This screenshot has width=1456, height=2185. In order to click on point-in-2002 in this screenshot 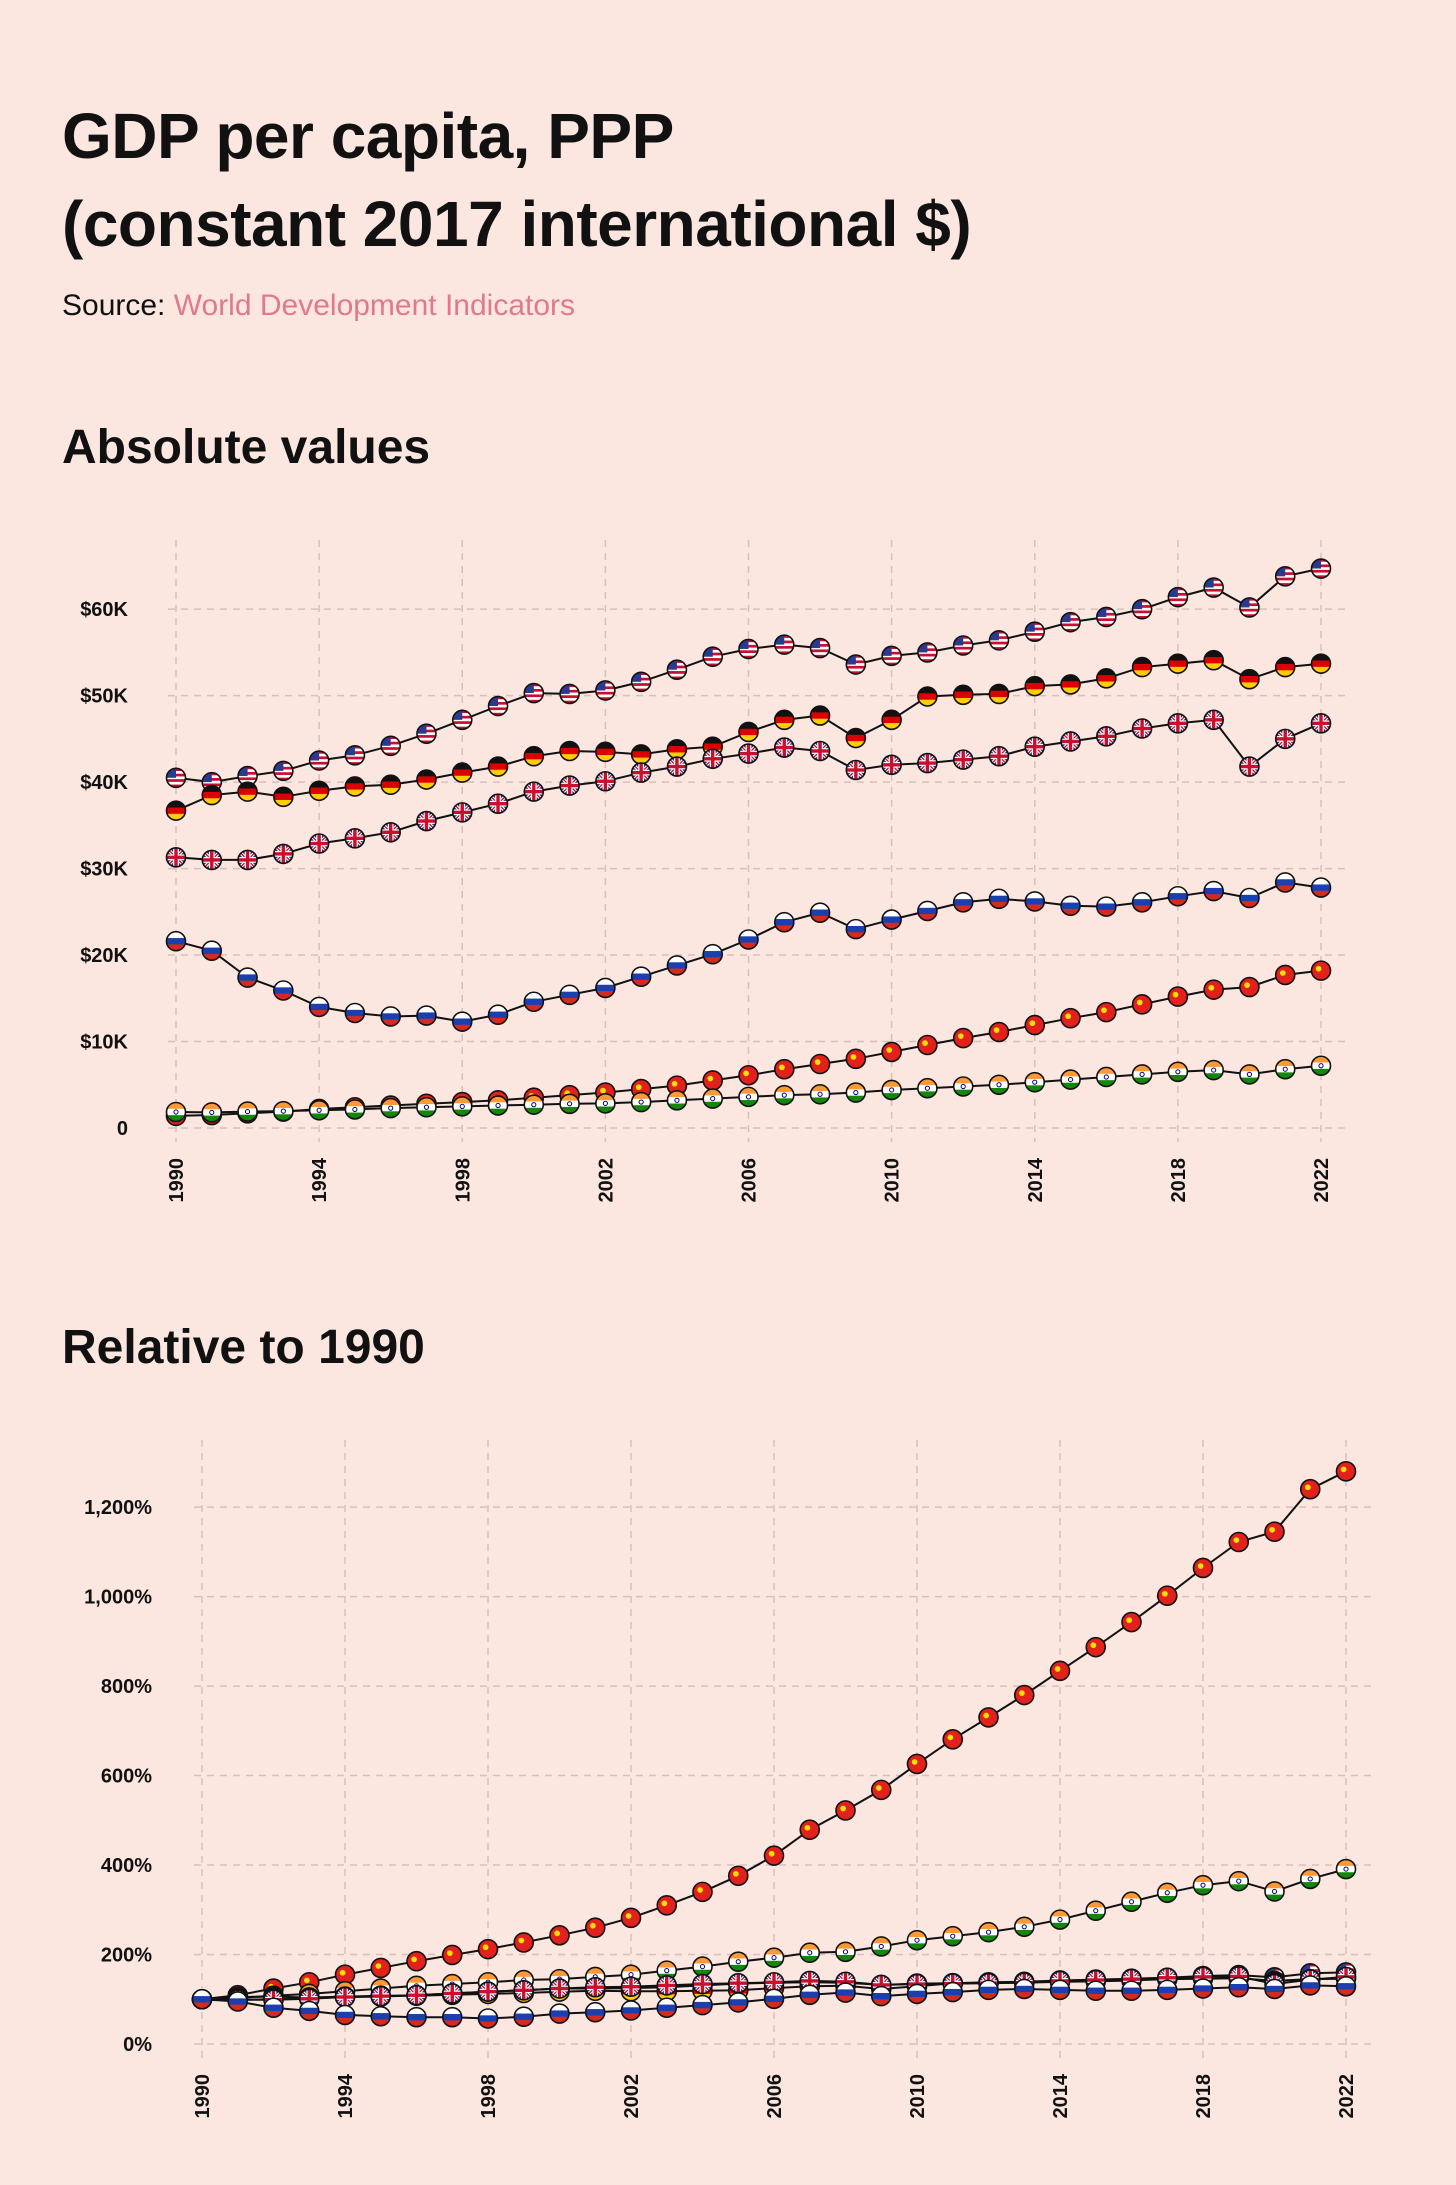, I will do `click(605, 1103)`.